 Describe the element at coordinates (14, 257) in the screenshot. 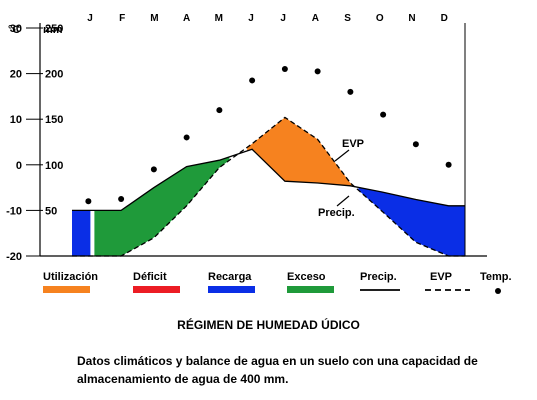

I see `left-tick-label: -20` at that location.